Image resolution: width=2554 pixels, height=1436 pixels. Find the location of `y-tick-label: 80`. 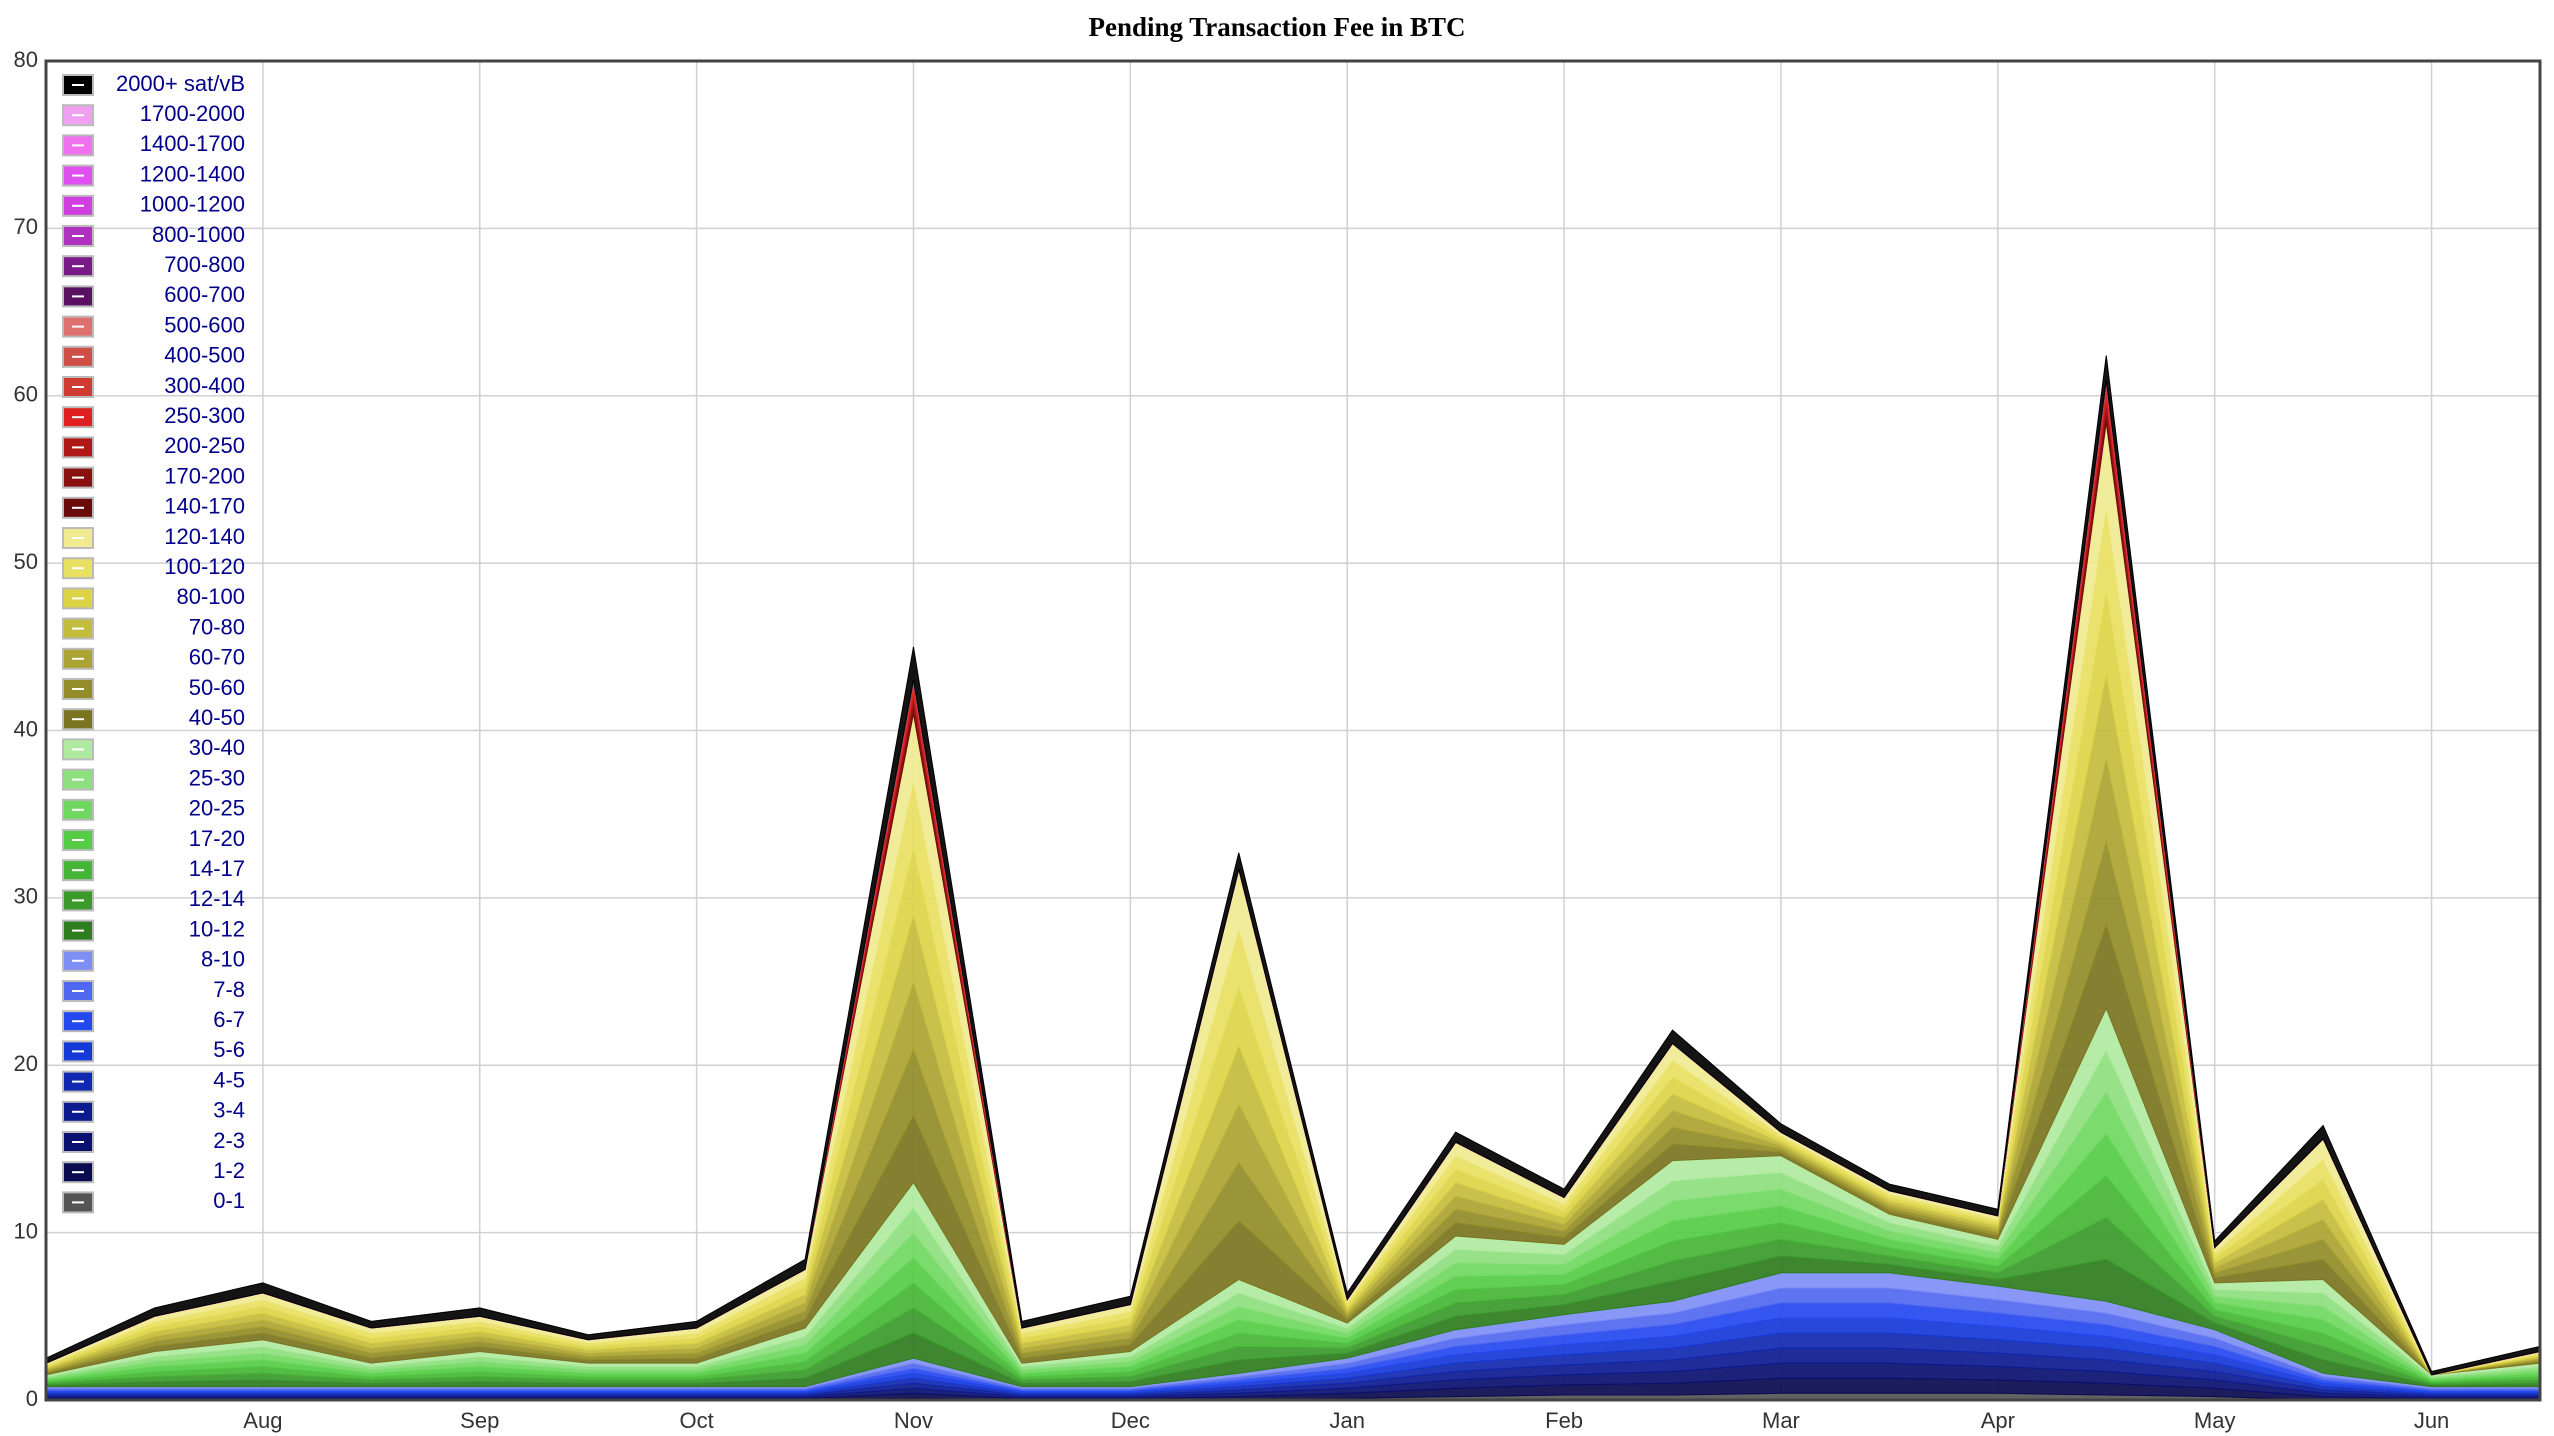

y-tick-label: 80 is located at coordinates (26, 59).